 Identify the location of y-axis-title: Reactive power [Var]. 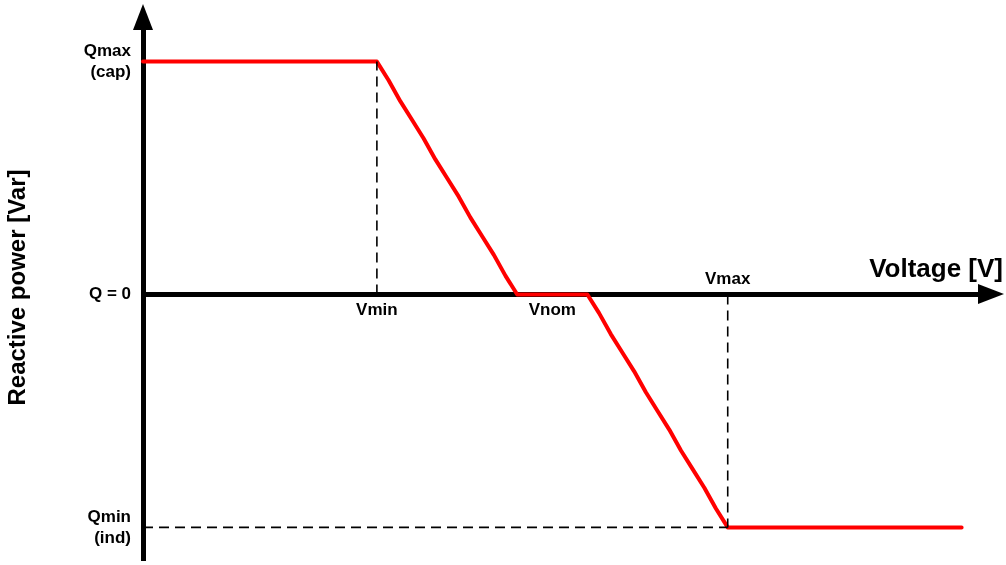
(17, 287).